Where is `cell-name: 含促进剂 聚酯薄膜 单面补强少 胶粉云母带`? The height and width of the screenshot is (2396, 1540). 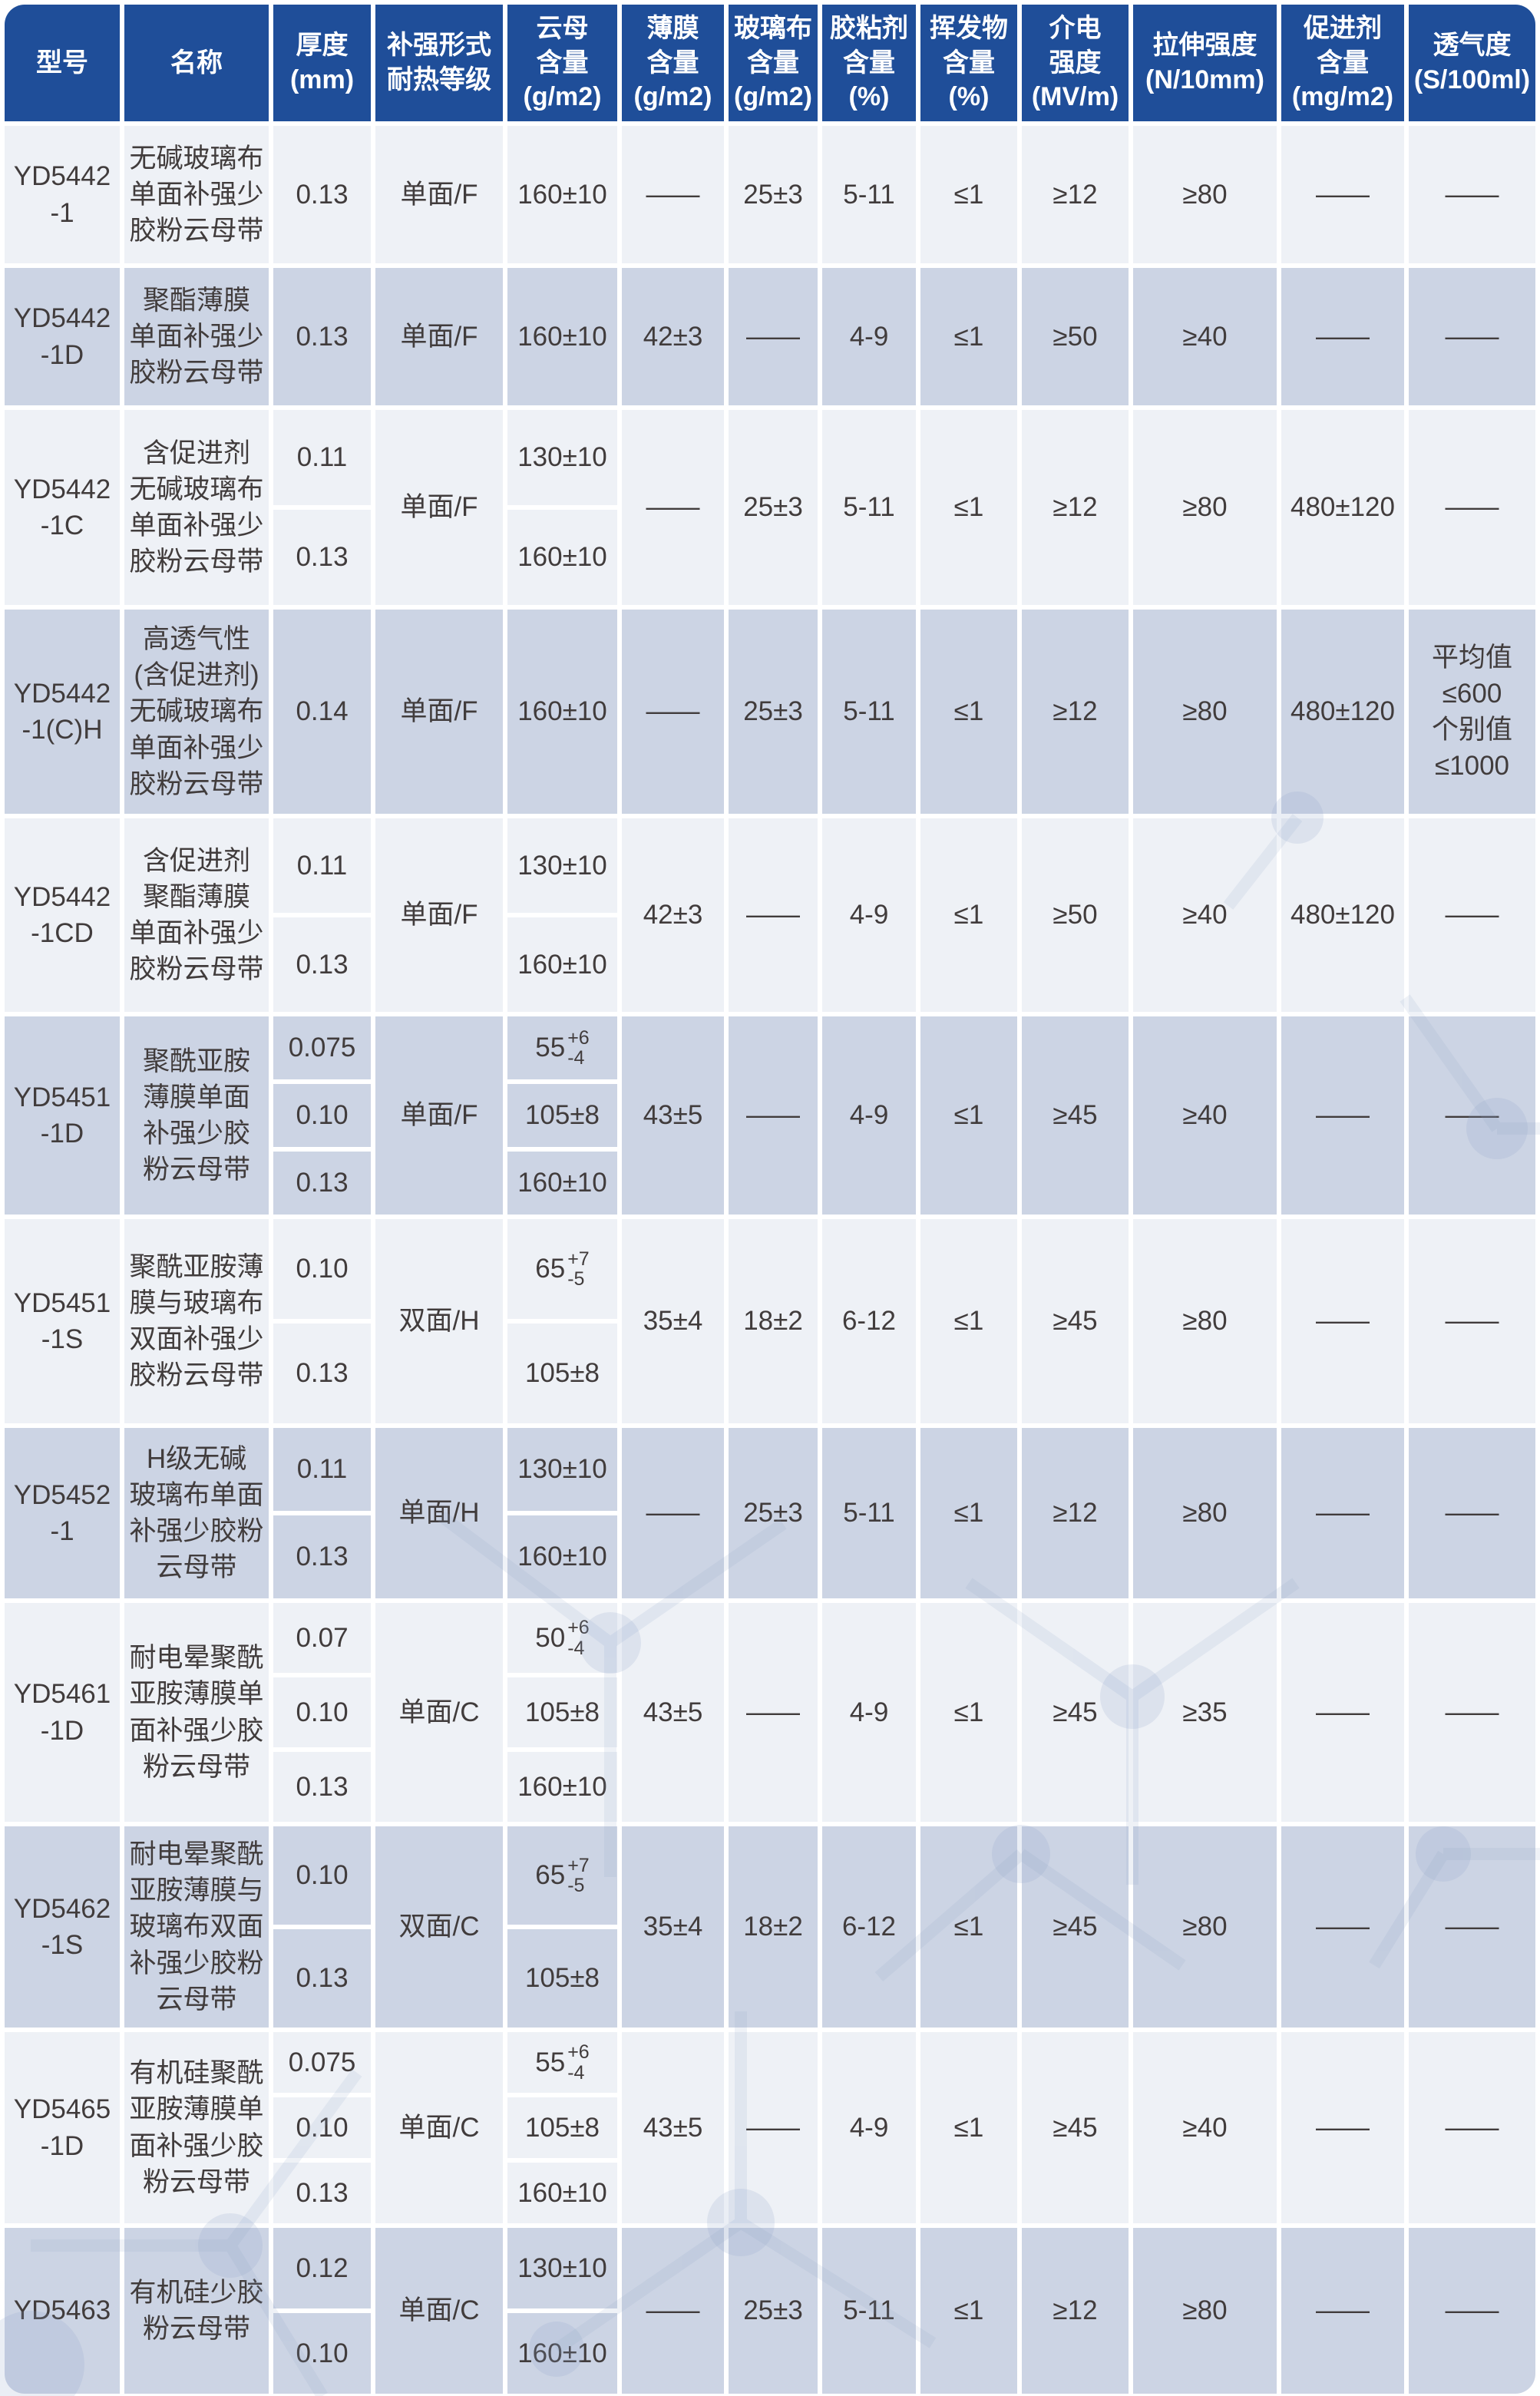
cell-name: 含促进剂 聚酯薄膜 单面补强少 胶粉云母带 is located at coordinates (196, 915).